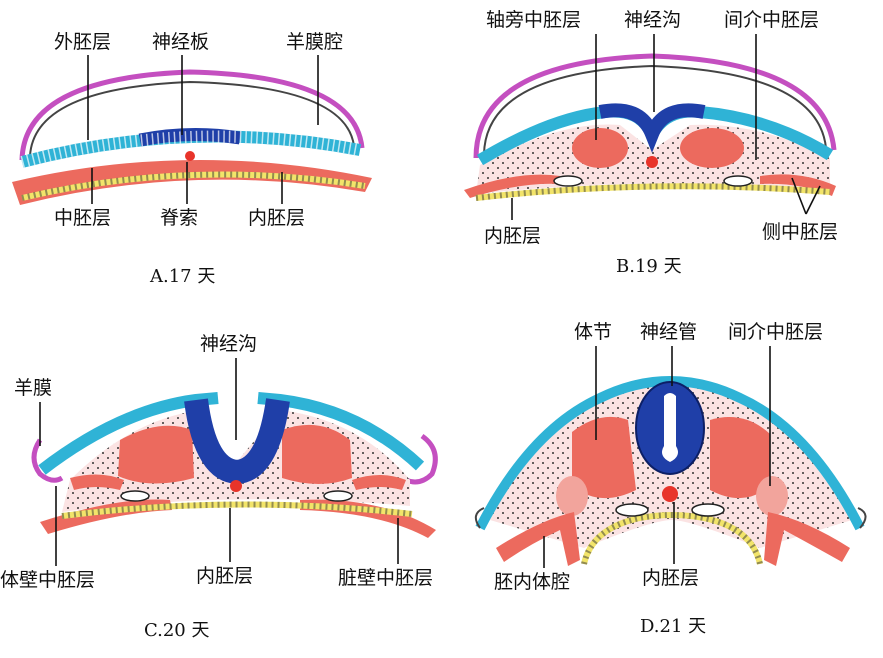  I want to click on somite-right, so click(740, 458).